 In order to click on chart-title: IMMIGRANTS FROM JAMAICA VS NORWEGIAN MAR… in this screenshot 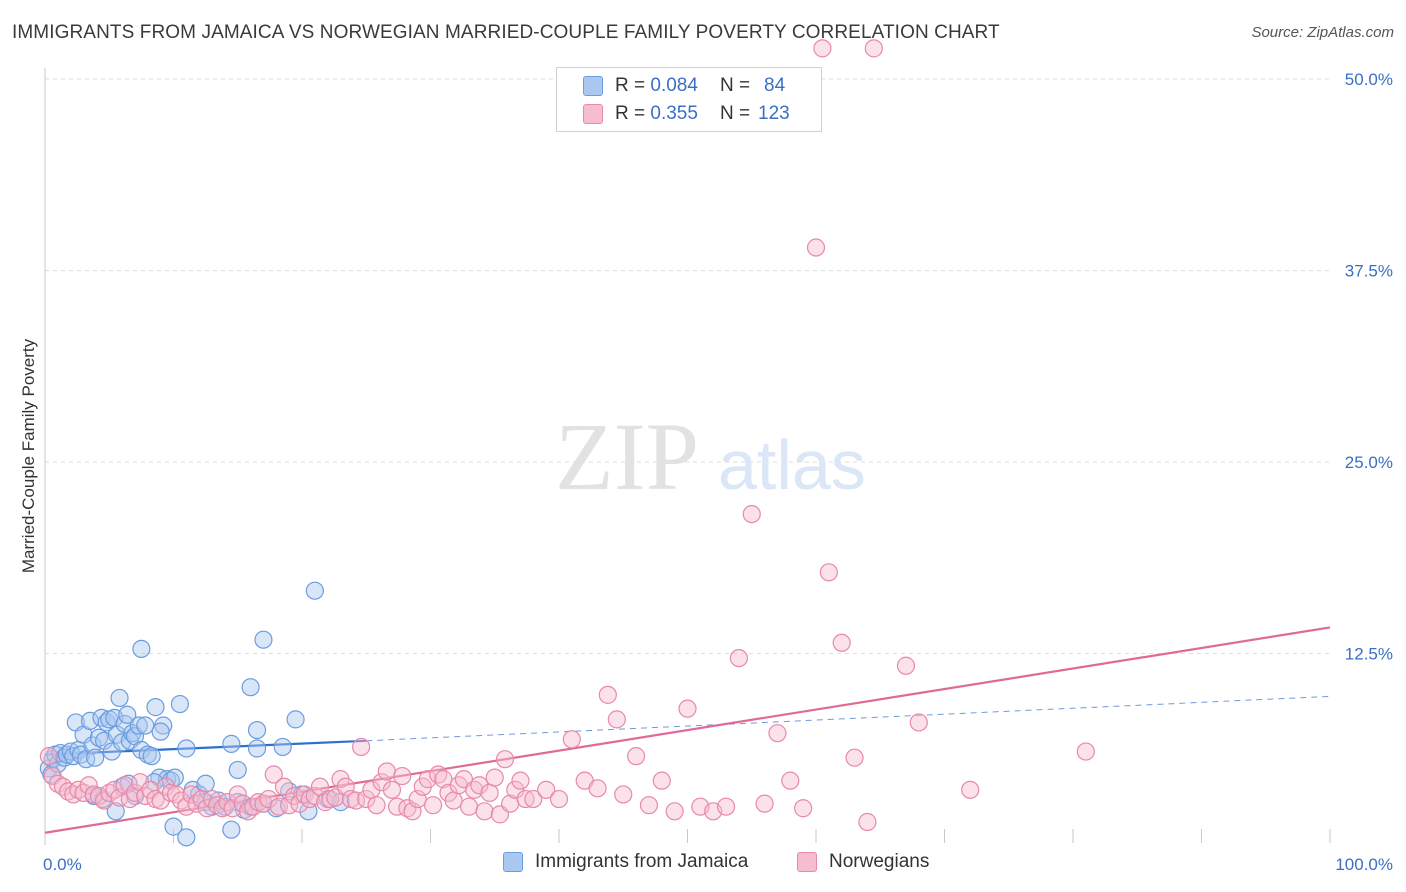, I will do `click(506, 32)`.